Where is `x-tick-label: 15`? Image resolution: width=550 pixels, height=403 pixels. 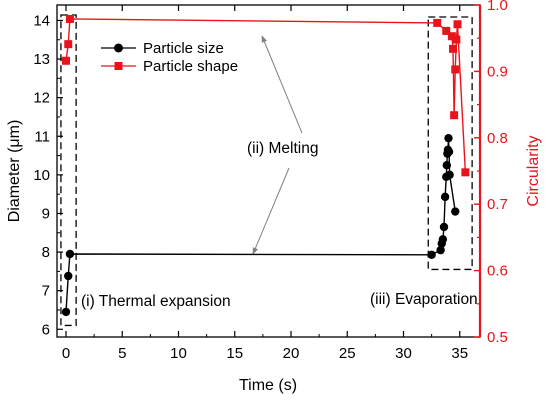 x-tick-label: 15 is located at coordinates (234, 353).